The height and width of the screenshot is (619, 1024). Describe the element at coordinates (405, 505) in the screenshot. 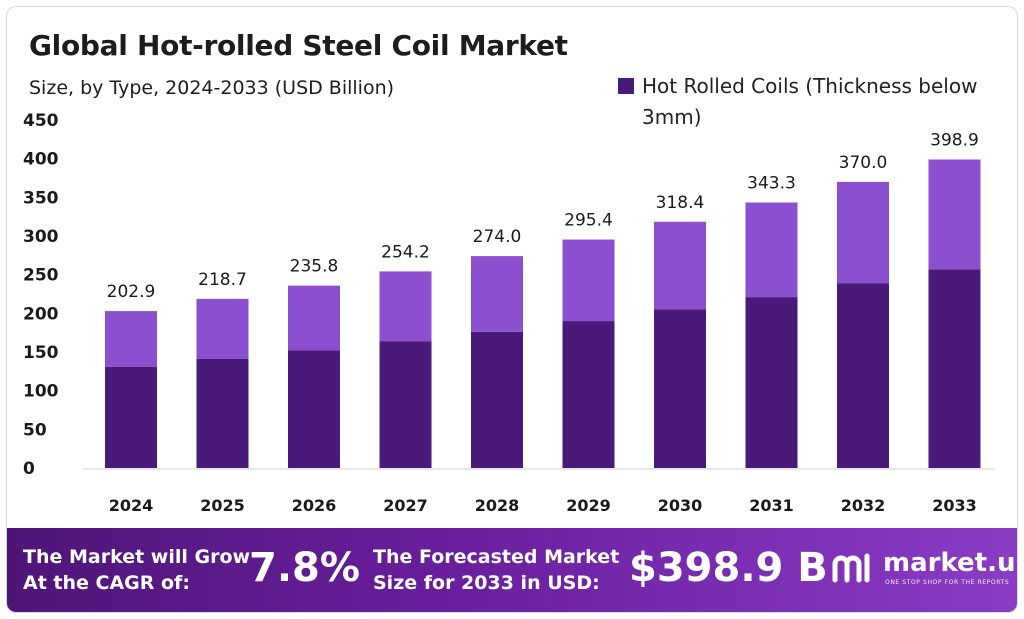

I see `x-tick-label: 2027` at that location.